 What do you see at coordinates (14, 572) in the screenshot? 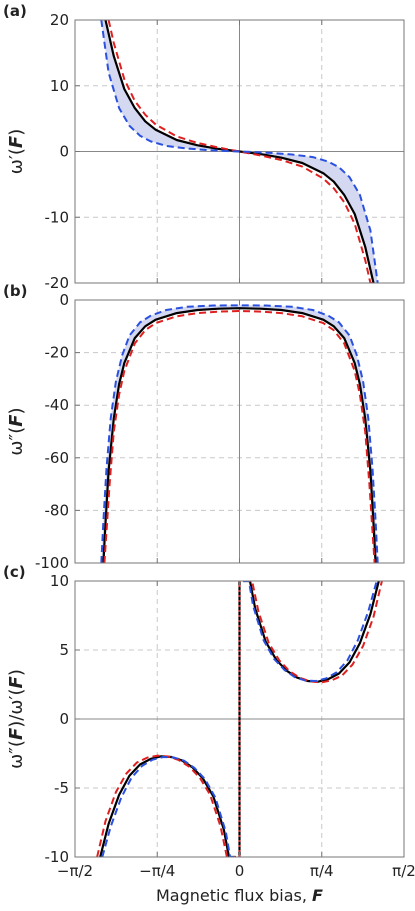
I see `panel-label: (c)` at bounding box center [14, 572].